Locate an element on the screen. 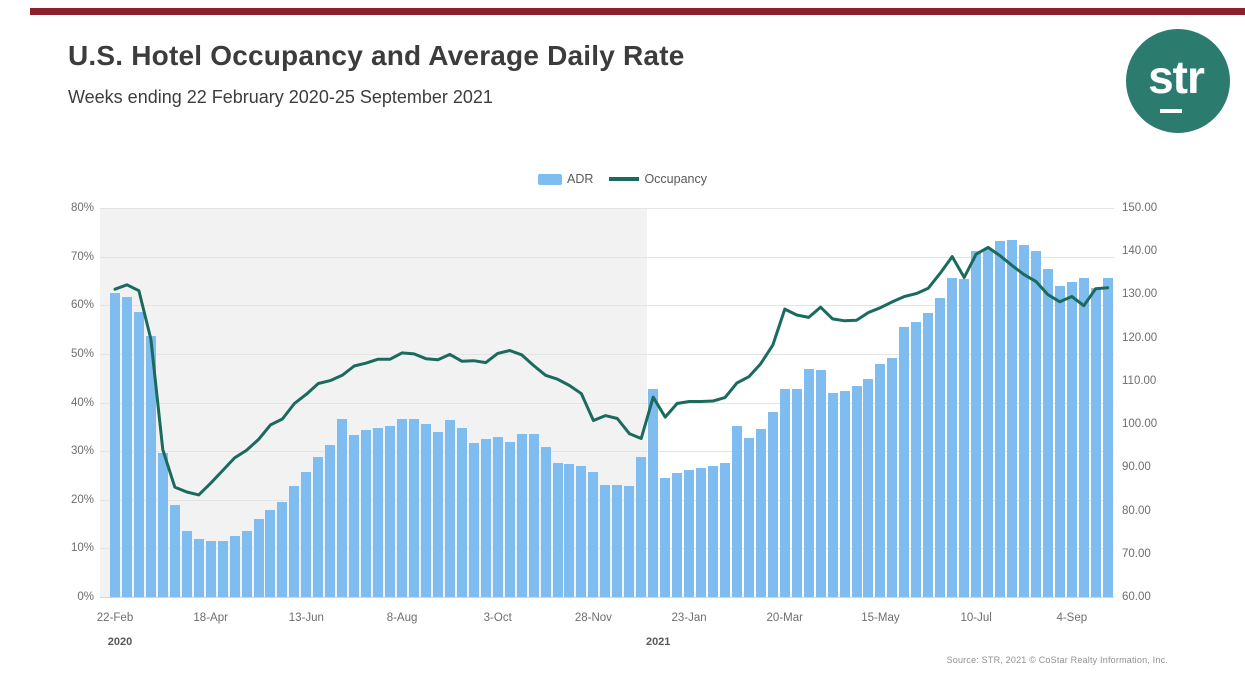 Image resolution: width=1245 pixels, height=699 pixels. x-axis-tick: 3-Oct is located at coordinates (497, 618).